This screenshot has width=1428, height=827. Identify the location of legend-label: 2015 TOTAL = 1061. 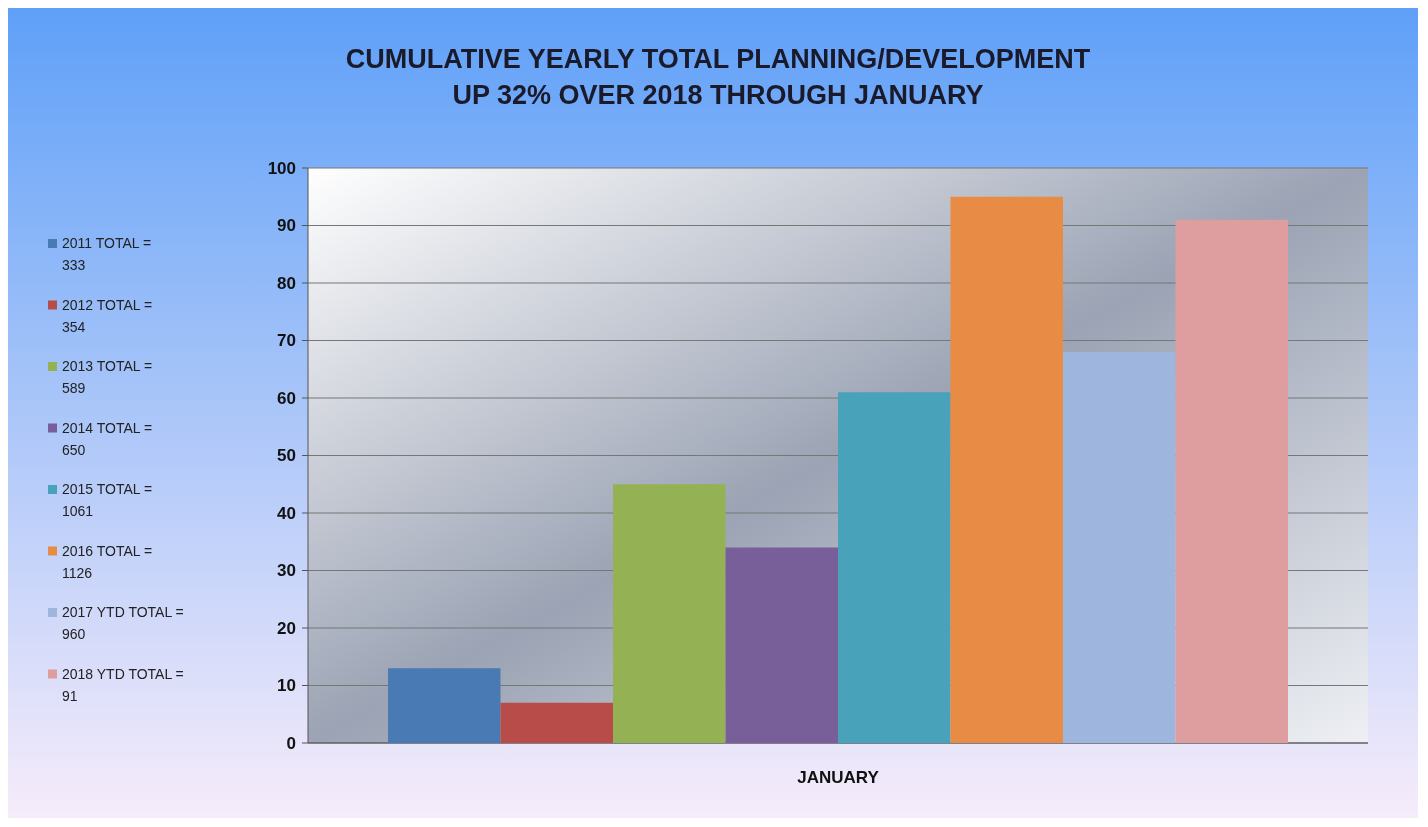
(107, 500).